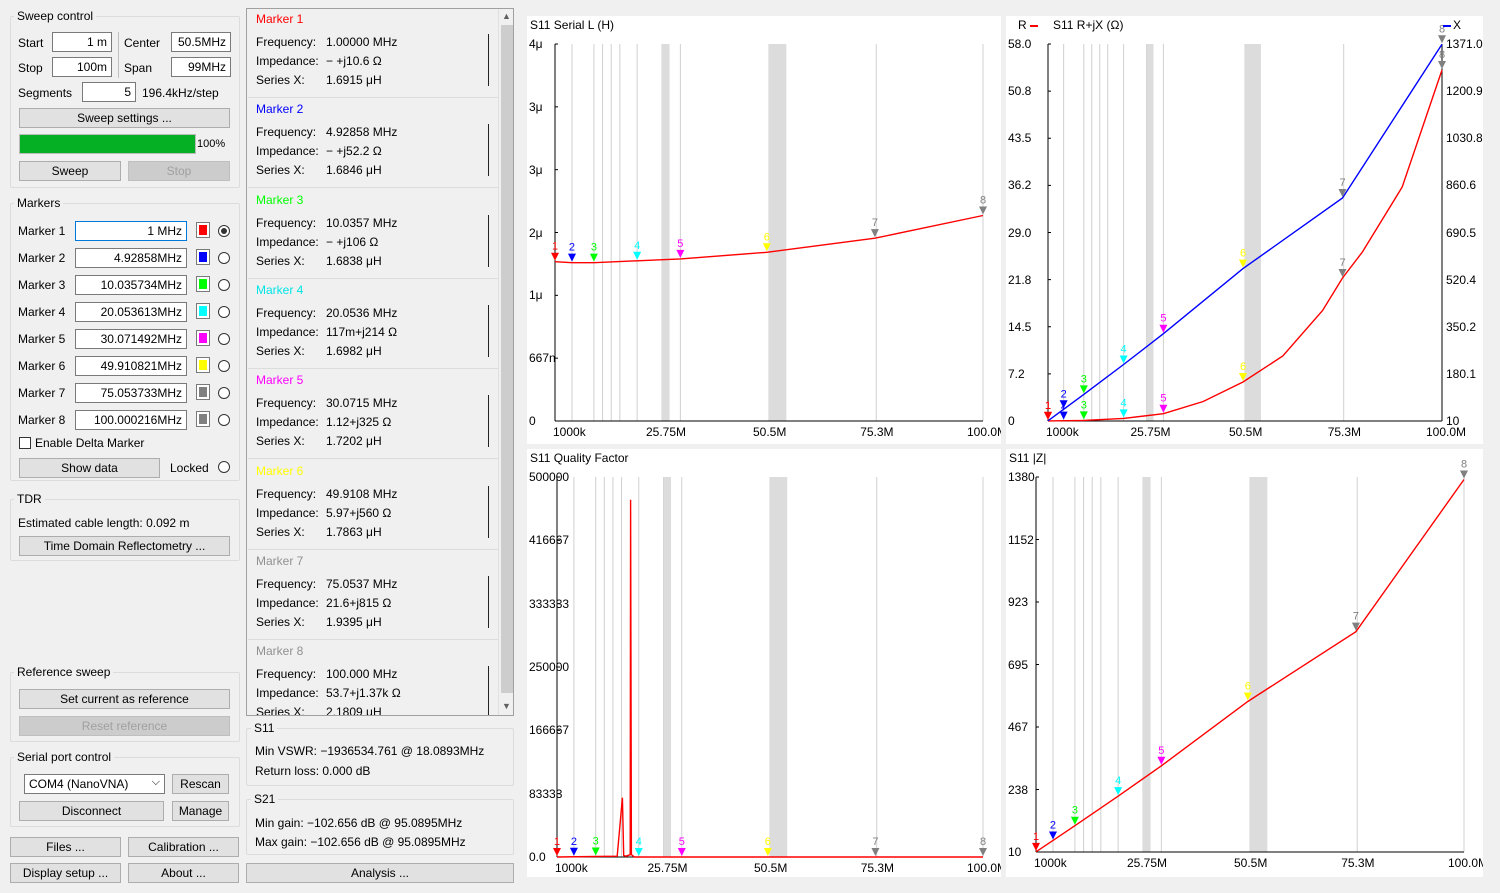 The image size is (1500, 893). Describe the element at coordinates (131, 366) in the screenshot. I see `marker-frequency-input: 49.910821MHz` at that location.